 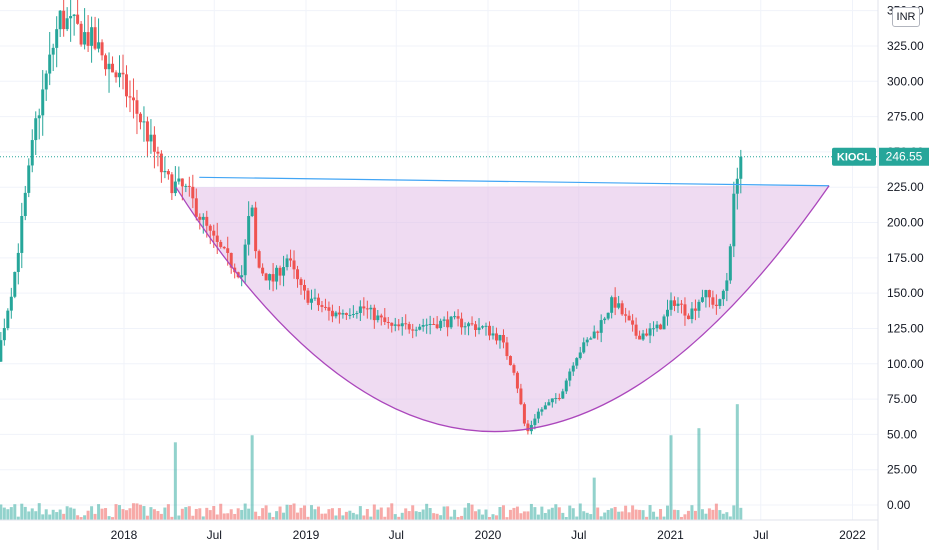 I want to click on time-axis: 2018 Jul 2019 Jul 2020 Jul 2021 Jul 2022, so click(x=439, y=530).